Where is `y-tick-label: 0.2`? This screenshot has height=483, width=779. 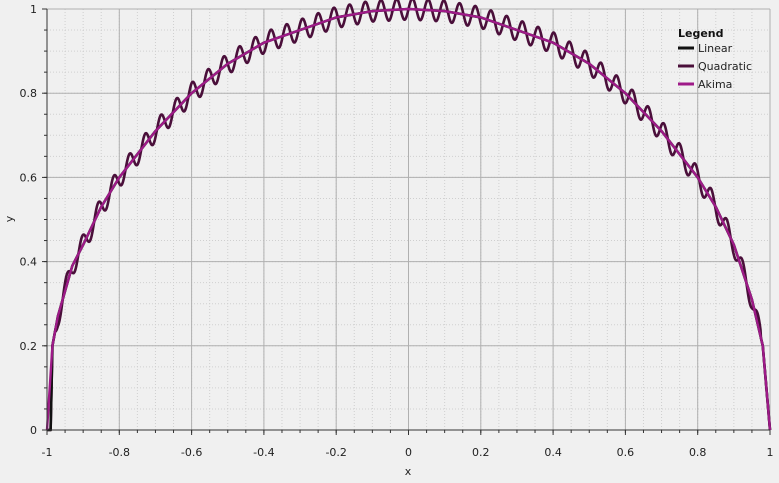 y-tick-label: 0.2 is located at coordinates (29, 346).